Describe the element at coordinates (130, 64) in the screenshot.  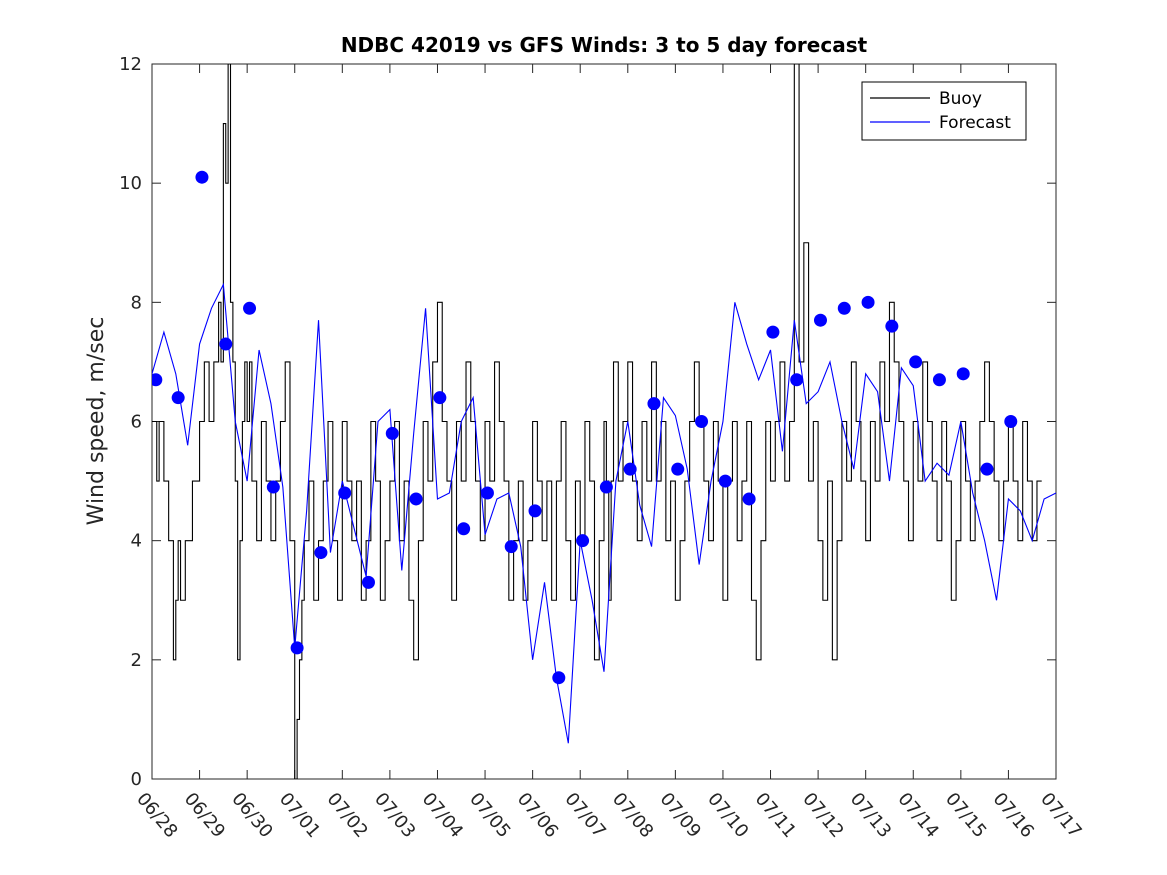
I see `y-tick-label: 12` at that location.